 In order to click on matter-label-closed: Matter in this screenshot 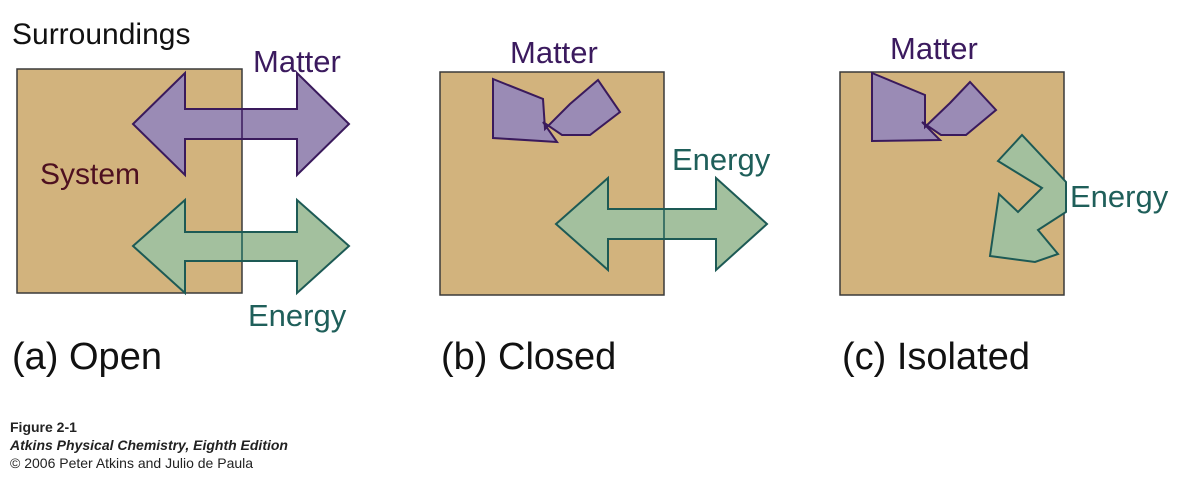, I will do `click(554, 52)`.